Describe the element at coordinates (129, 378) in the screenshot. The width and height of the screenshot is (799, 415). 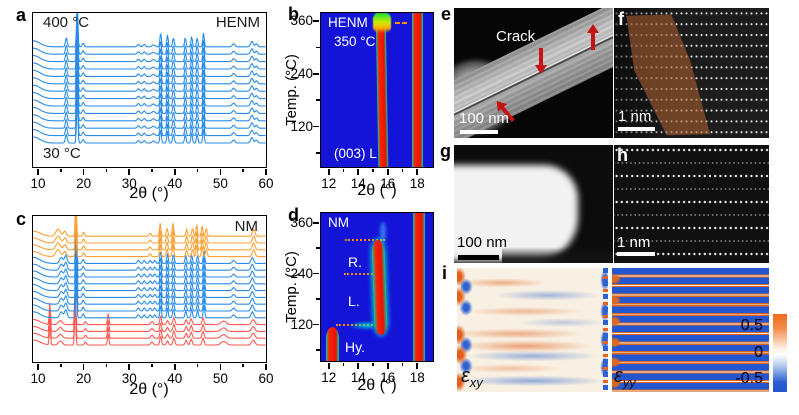
I see `axis-tick-label: 30` at that location.